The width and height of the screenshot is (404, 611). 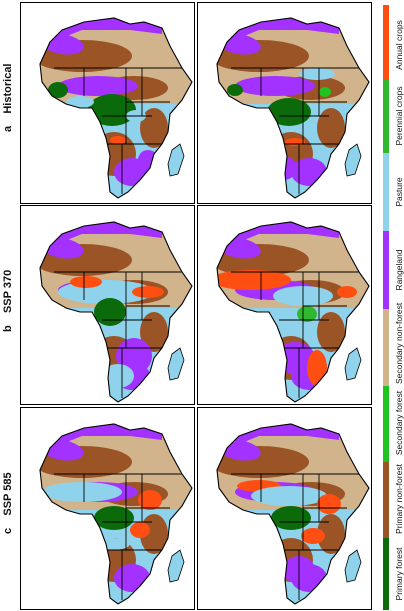 What do you see at coordinates (386, 347) in the screenshot?
I see `legend-swatch-secondary-nonforest` at bounding box center [386, 347].